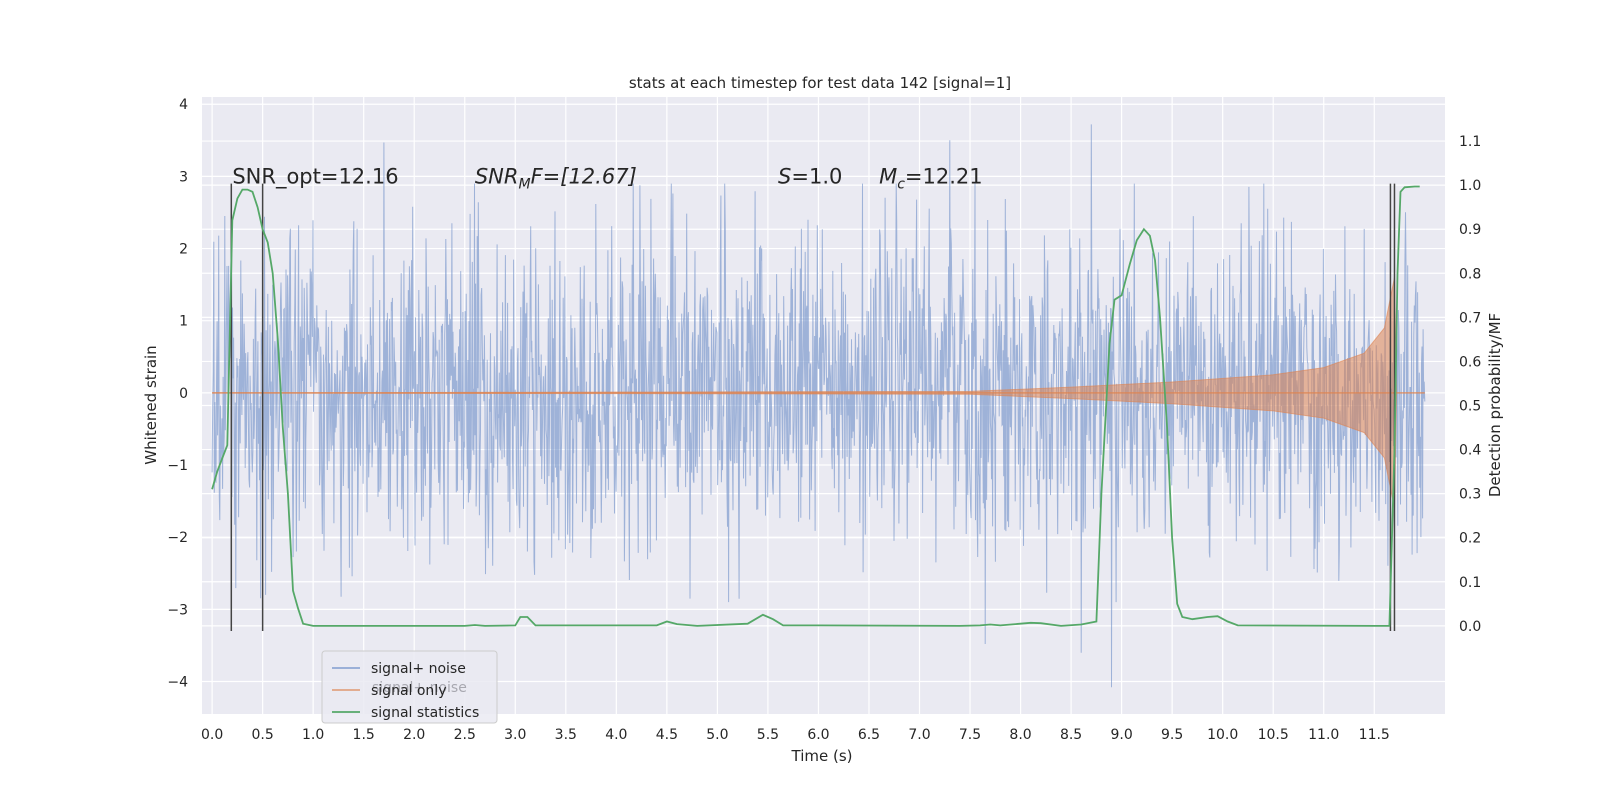  Describe the element at coordinates (1222, 735) in the screenshot. I see `x-tick-label: 10.0` at that location.